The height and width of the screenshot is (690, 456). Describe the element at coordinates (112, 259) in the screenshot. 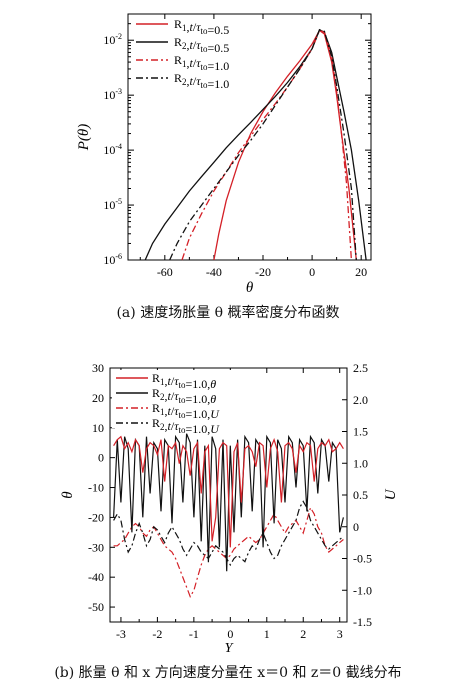

I see `y-tick-label: 10⁻⁶` at that location.